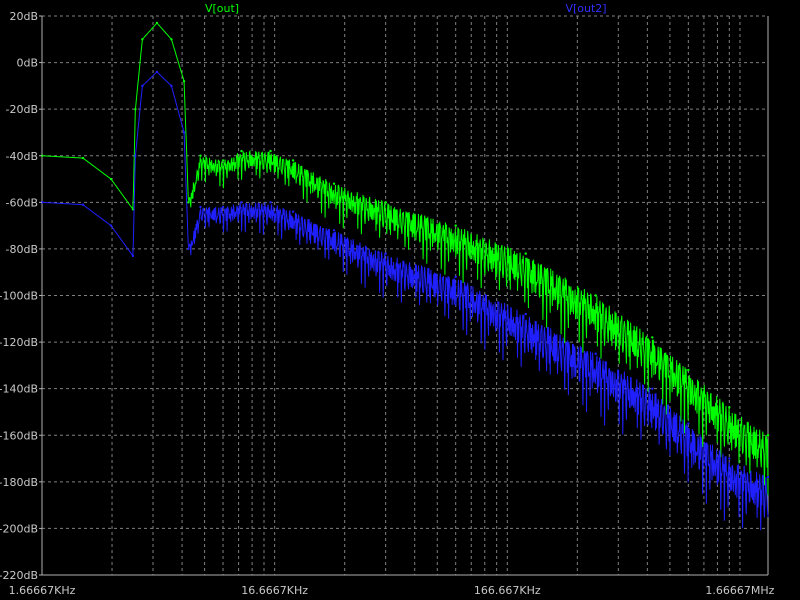  Describe the element at coordinates (507, 590) in the screenshot. I see `x-tick-label: 166.667KHz` at that location.